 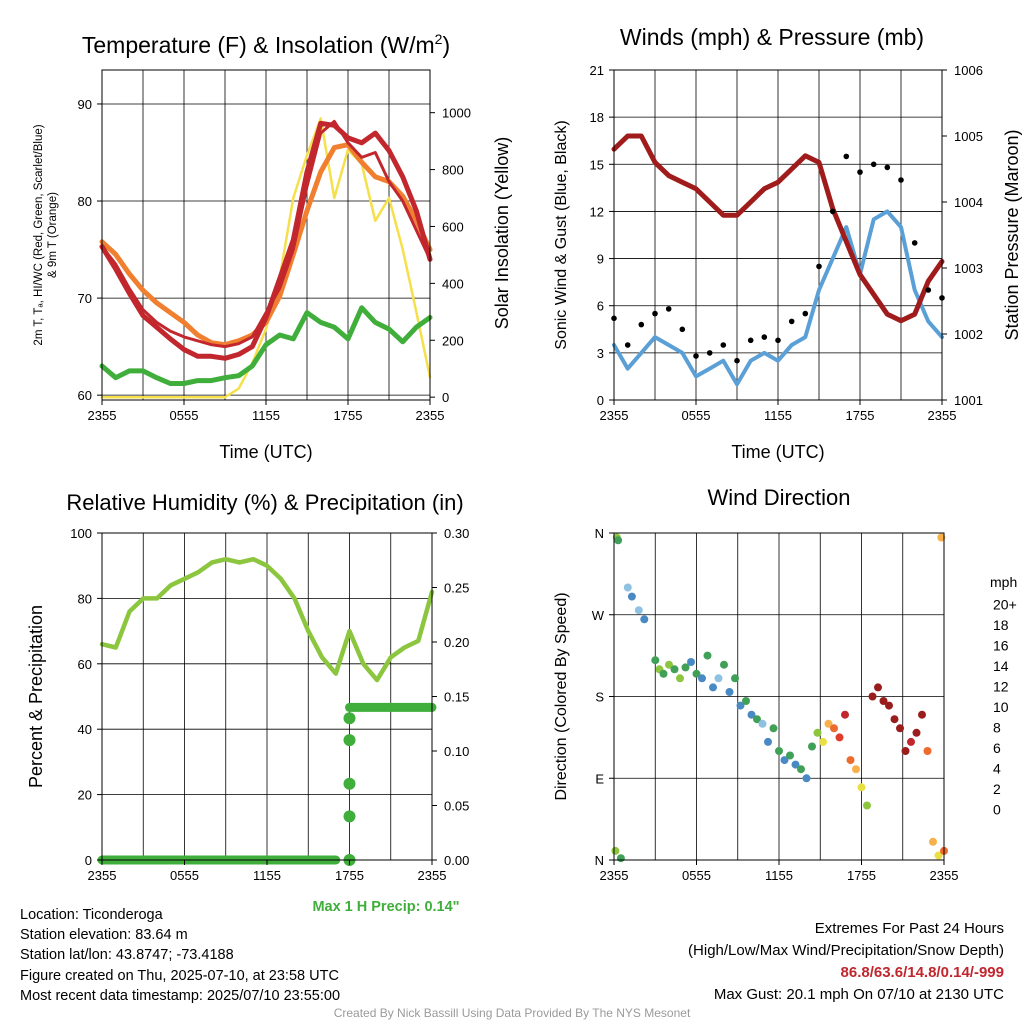 I want to click on rh-ytick-label: 0, so click(x=88, y=860).